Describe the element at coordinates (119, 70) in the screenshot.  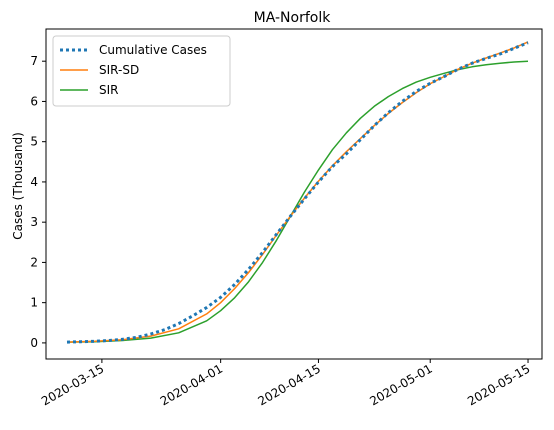
I see `legend-label: SIR-SD` at that location.